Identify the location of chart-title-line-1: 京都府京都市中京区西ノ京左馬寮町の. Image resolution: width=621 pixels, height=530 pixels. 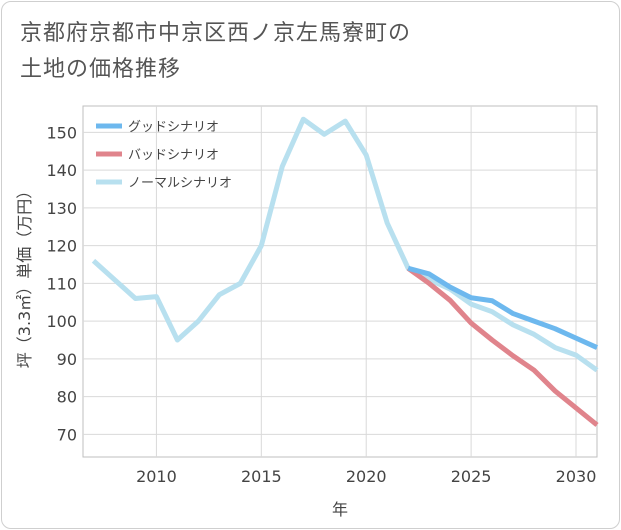
(216, 33).